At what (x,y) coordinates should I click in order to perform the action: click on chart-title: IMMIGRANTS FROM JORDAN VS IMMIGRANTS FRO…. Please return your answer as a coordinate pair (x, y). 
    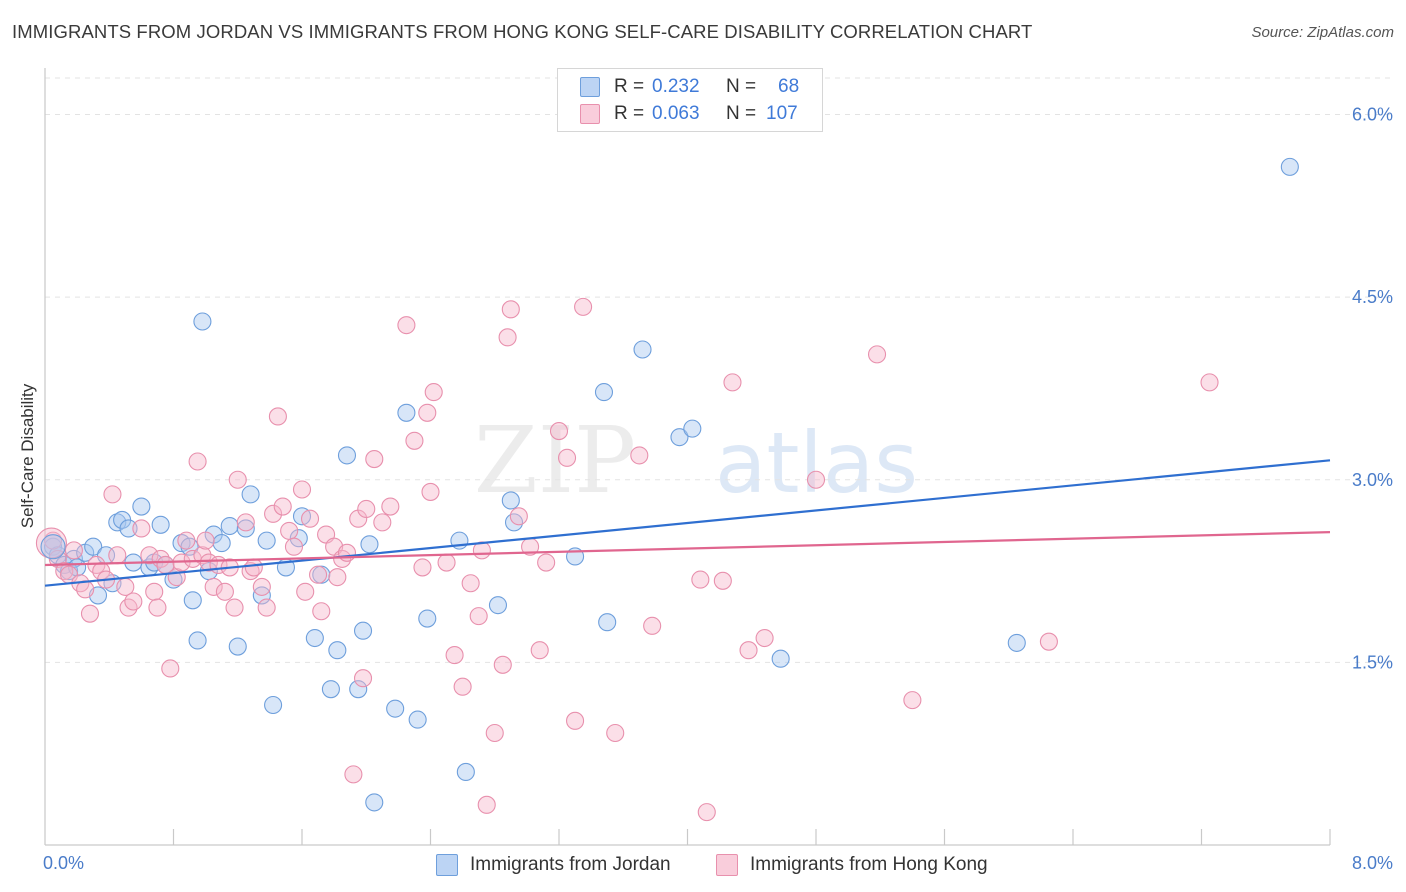
    Looking at the image, I should click on (522, 31).